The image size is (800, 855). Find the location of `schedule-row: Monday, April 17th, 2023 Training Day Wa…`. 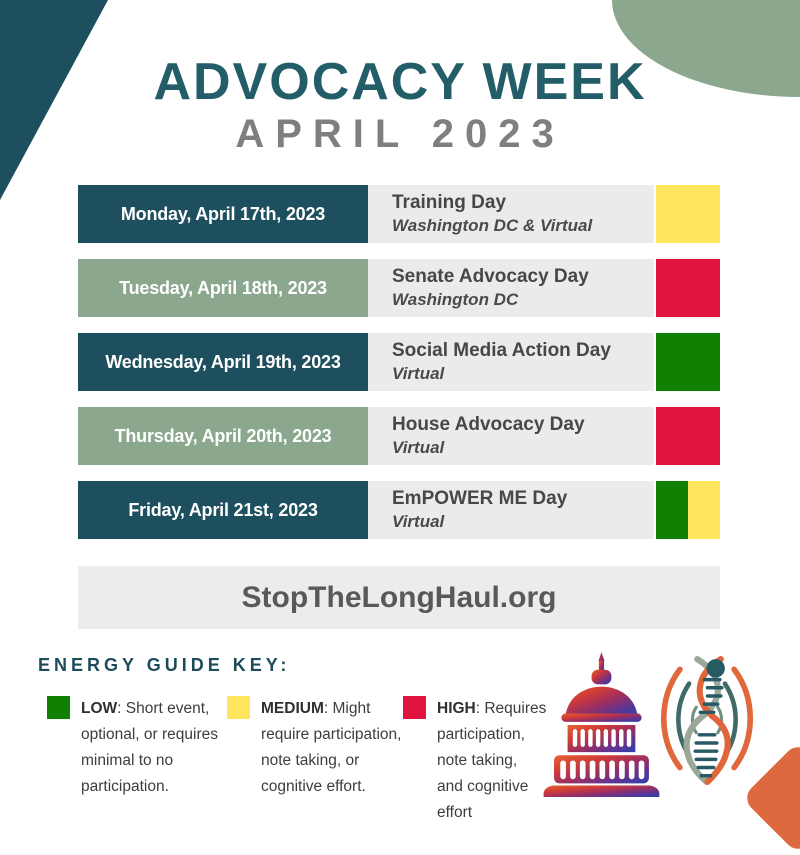

schedule-row: Monday, April 17th, 2023 Training Day Wa… is located at coordinates (399, 214).